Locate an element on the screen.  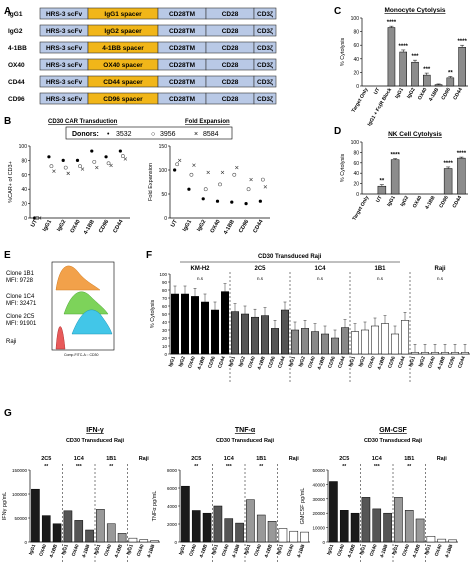
y-axis-title: %CAR+ of CD3+ is located at coordinates (11, 182).